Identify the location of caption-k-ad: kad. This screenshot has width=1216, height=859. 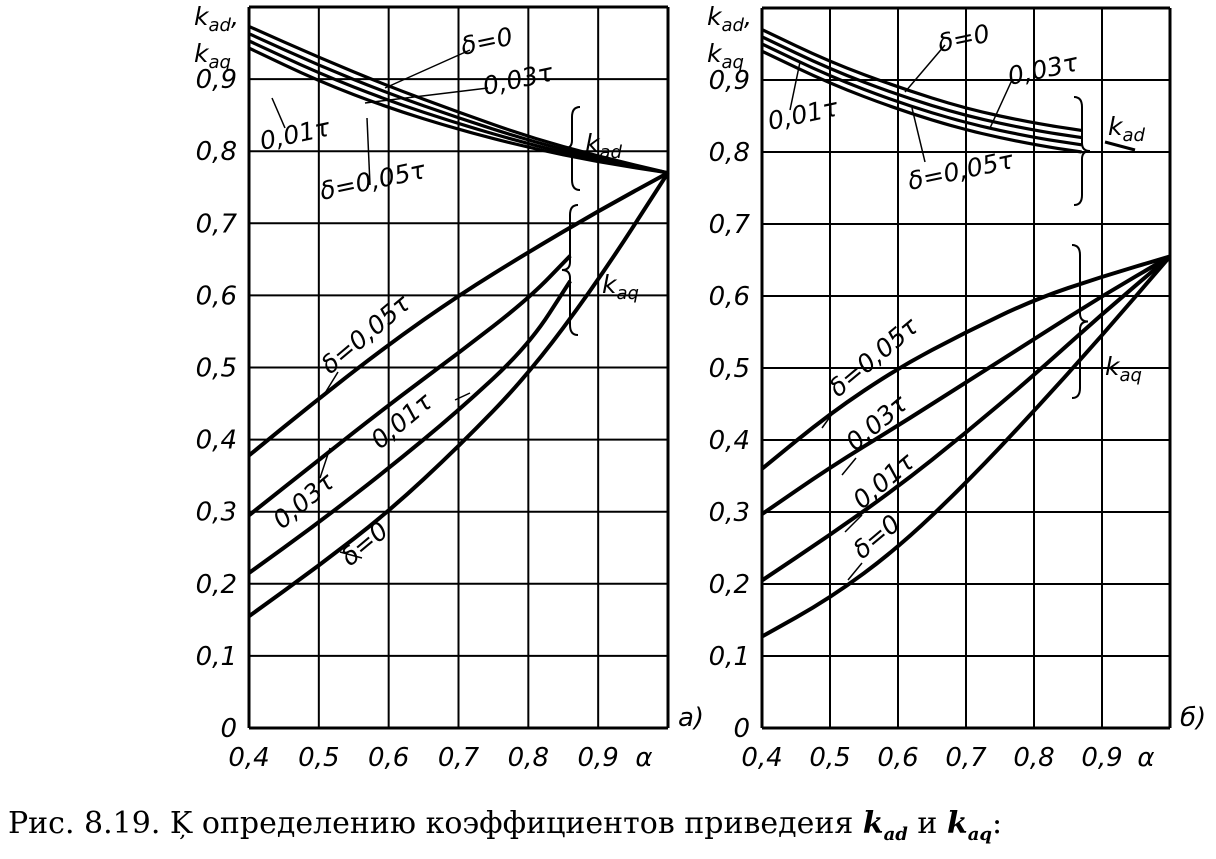
(885, 825).